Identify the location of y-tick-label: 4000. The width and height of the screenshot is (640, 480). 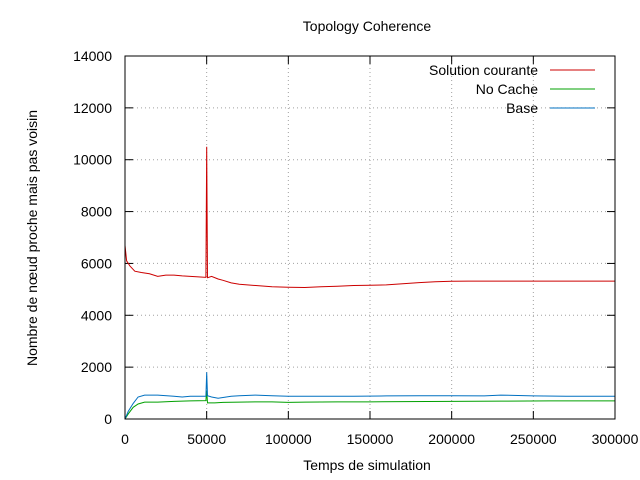
(96, 315).